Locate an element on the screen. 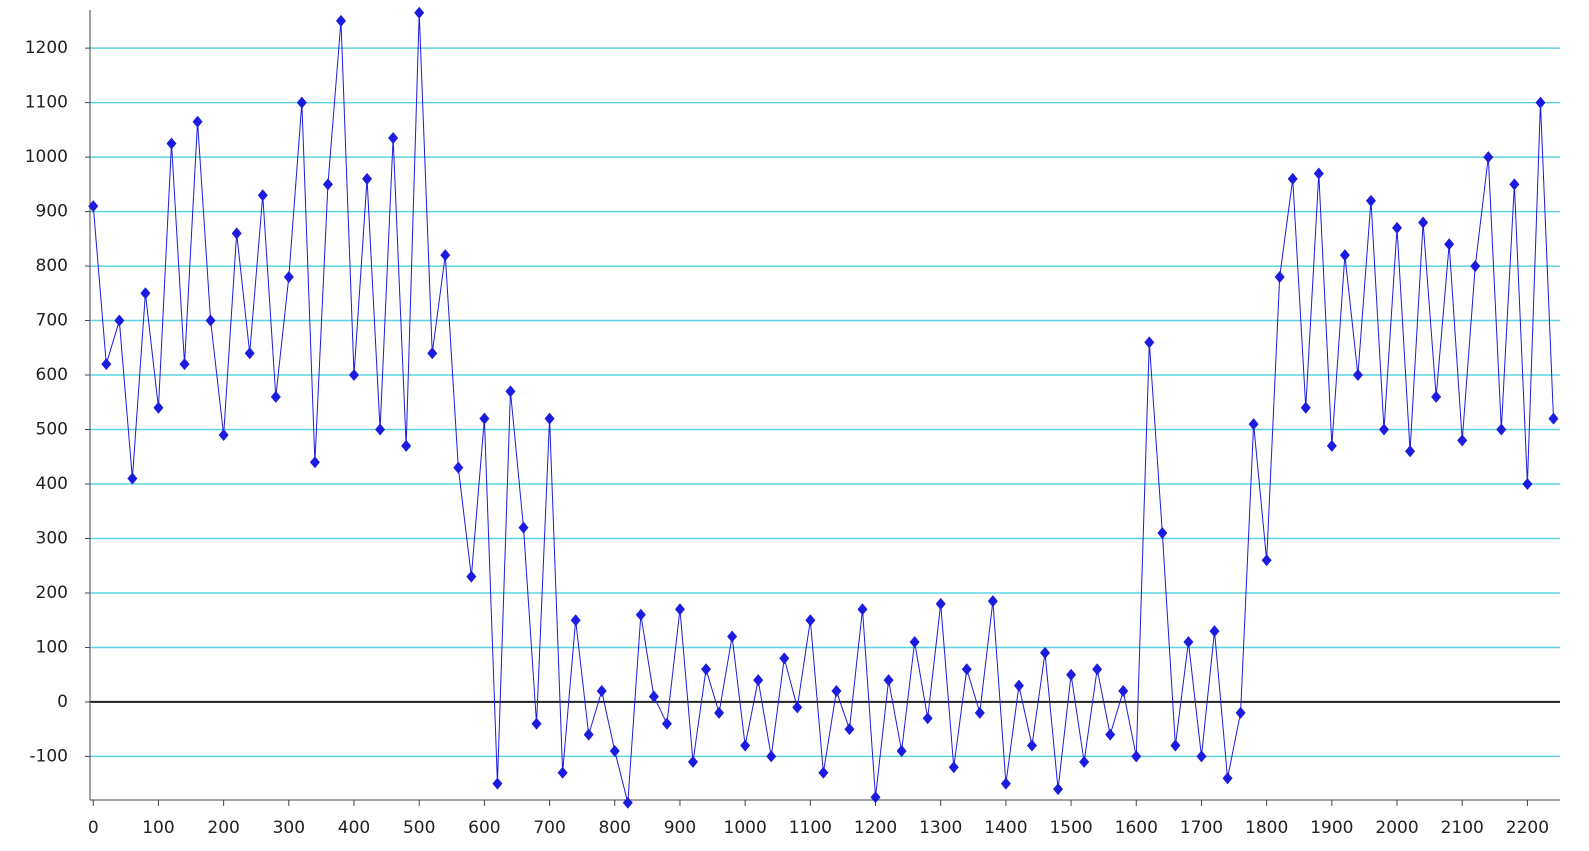  y-tick-label: 500 is located at coordinates (52, 430).